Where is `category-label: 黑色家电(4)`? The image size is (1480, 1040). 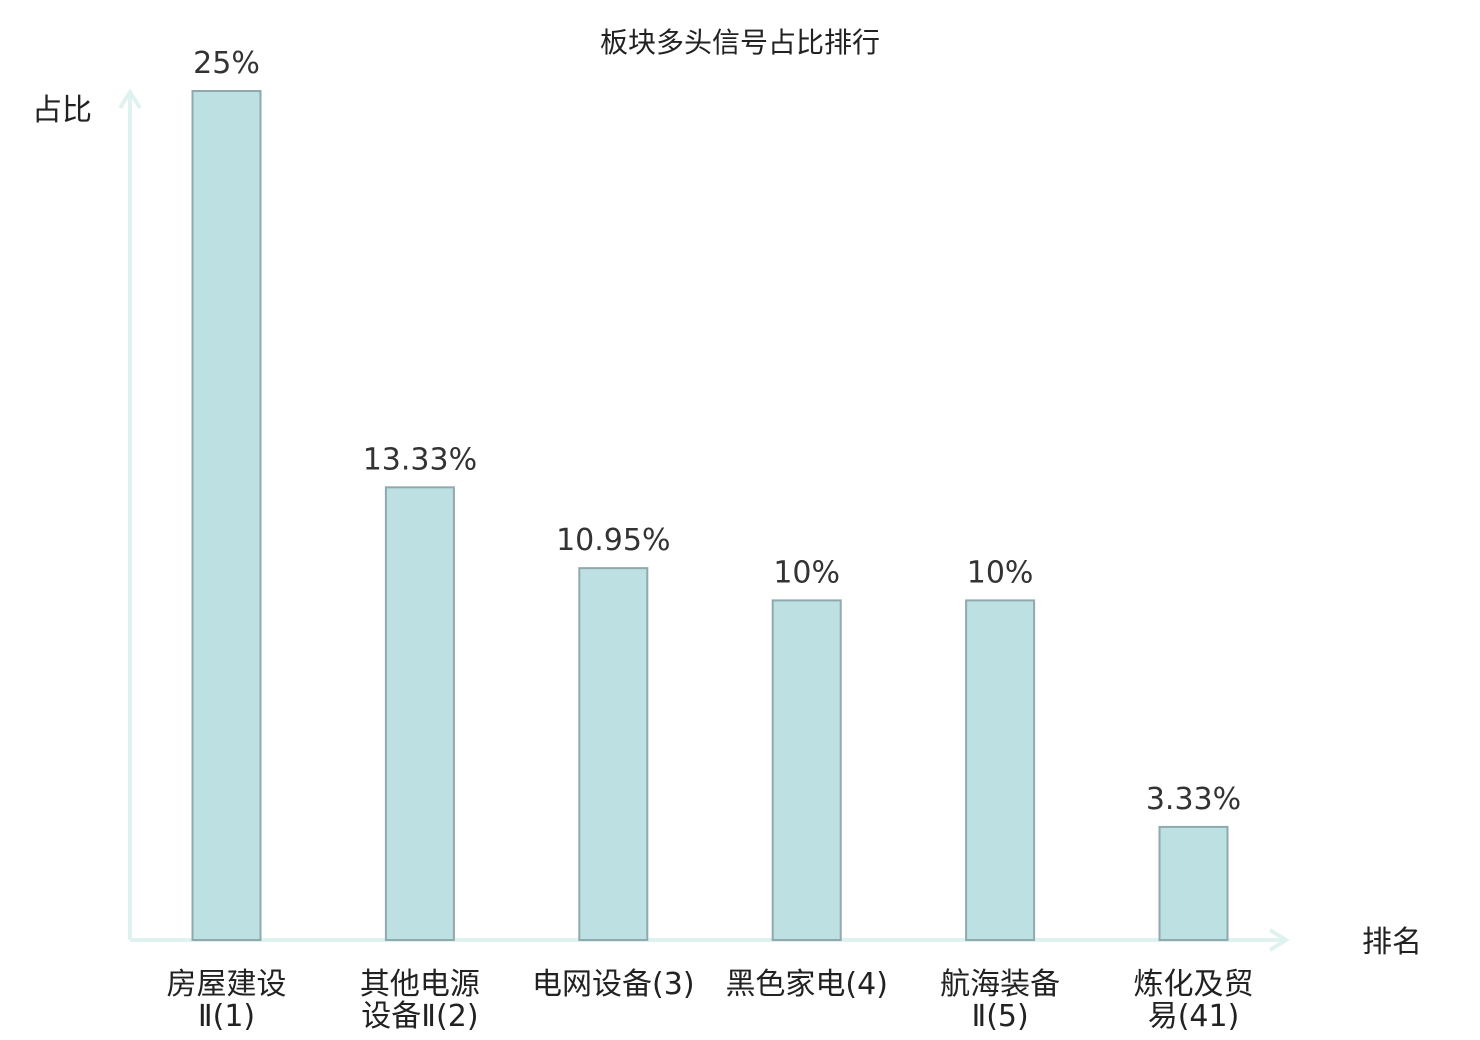
category-label: 黑色家电(4) is located at coordinates (806, 984).